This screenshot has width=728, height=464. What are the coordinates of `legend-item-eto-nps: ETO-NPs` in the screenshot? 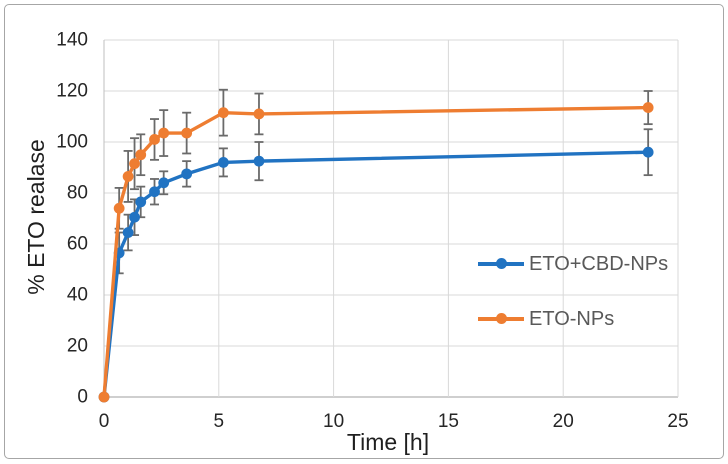 It's located at (546, 319).